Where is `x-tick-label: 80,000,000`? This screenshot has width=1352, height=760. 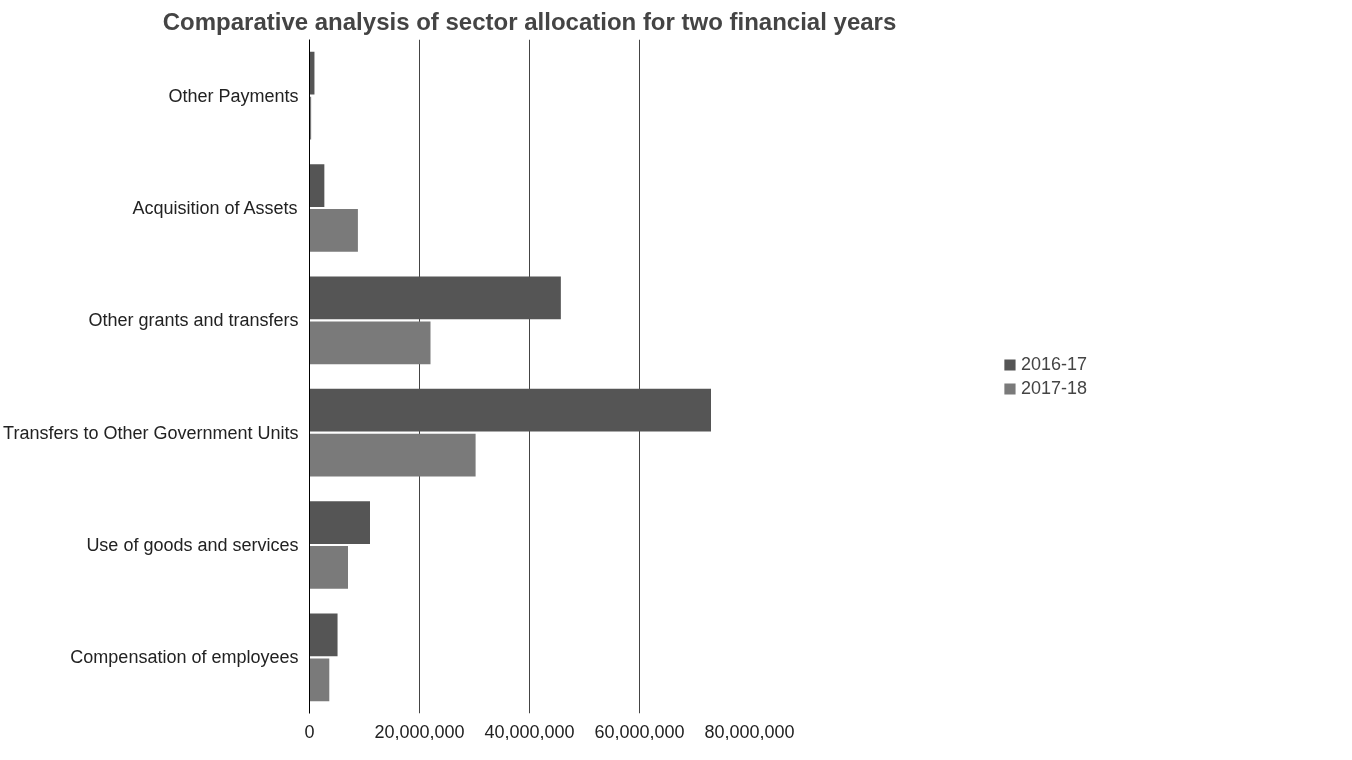
x-tick-label: 80,000,000 is located at coordinates (749, 731).